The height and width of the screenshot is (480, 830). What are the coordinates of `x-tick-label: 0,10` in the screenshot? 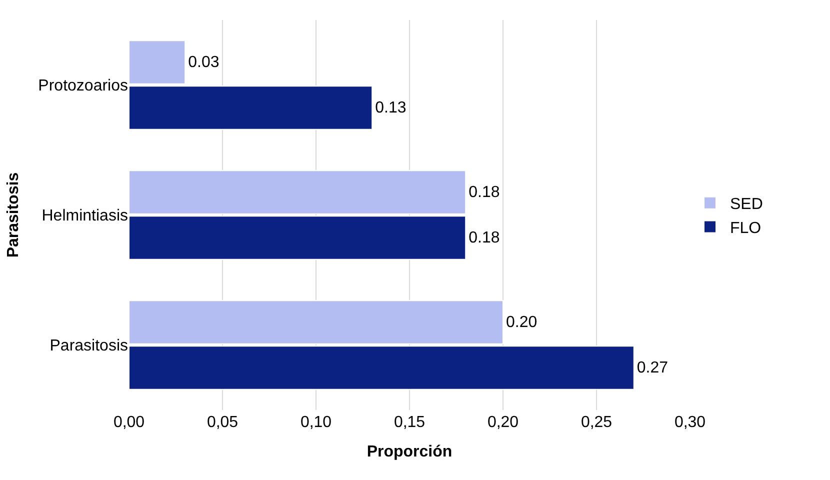 It's located at (316, 422).